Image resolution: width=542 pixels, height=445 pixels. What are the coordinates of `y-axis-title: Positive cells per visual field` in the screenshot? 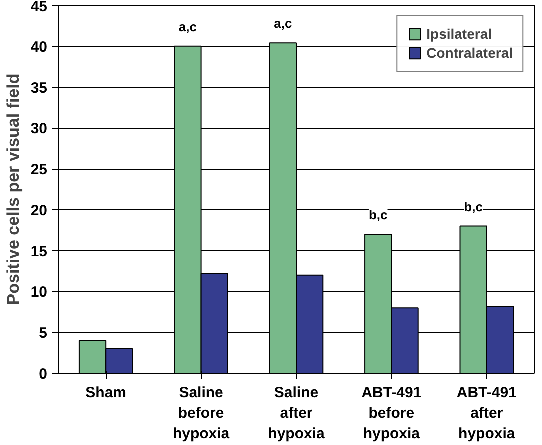 It's located at (13, 190).